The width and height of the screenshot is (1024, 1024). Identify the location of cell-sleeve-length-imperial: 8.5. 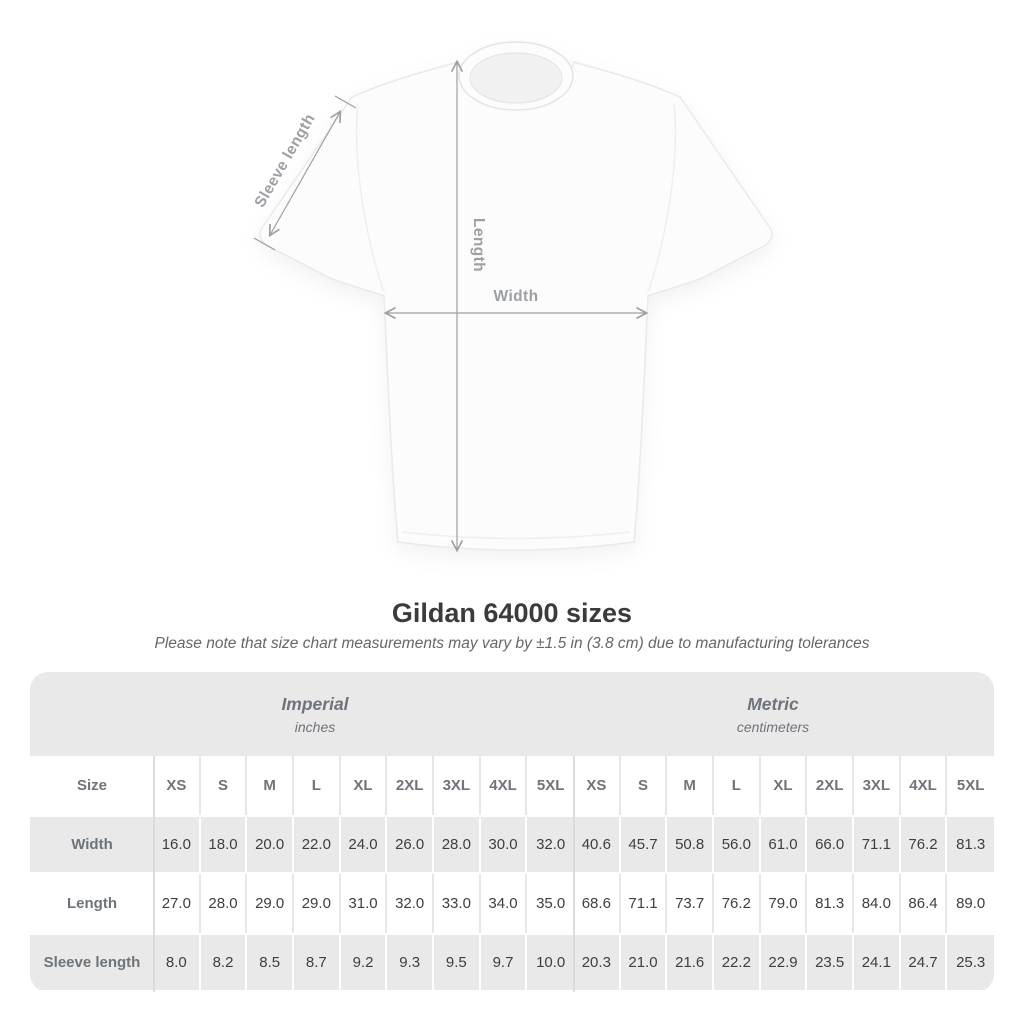
(270, 962).